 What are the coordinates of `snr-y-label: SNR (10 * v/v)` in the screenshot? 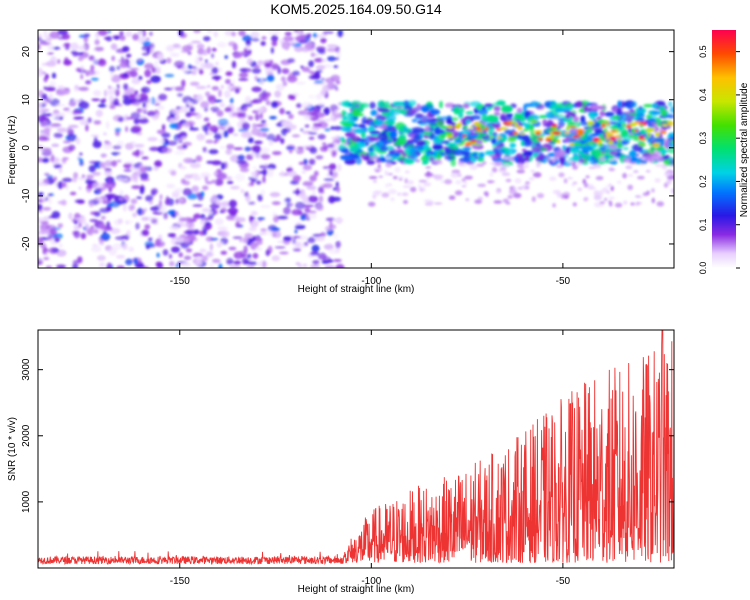 It's located at (12, 449).